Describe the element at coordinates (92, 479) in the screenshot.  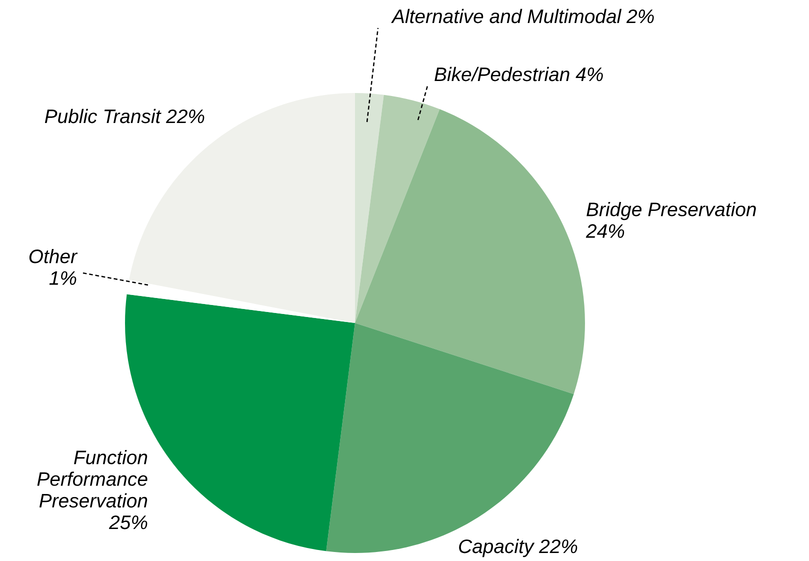
I see `slice-label: Function Performance Preservation` at that location.